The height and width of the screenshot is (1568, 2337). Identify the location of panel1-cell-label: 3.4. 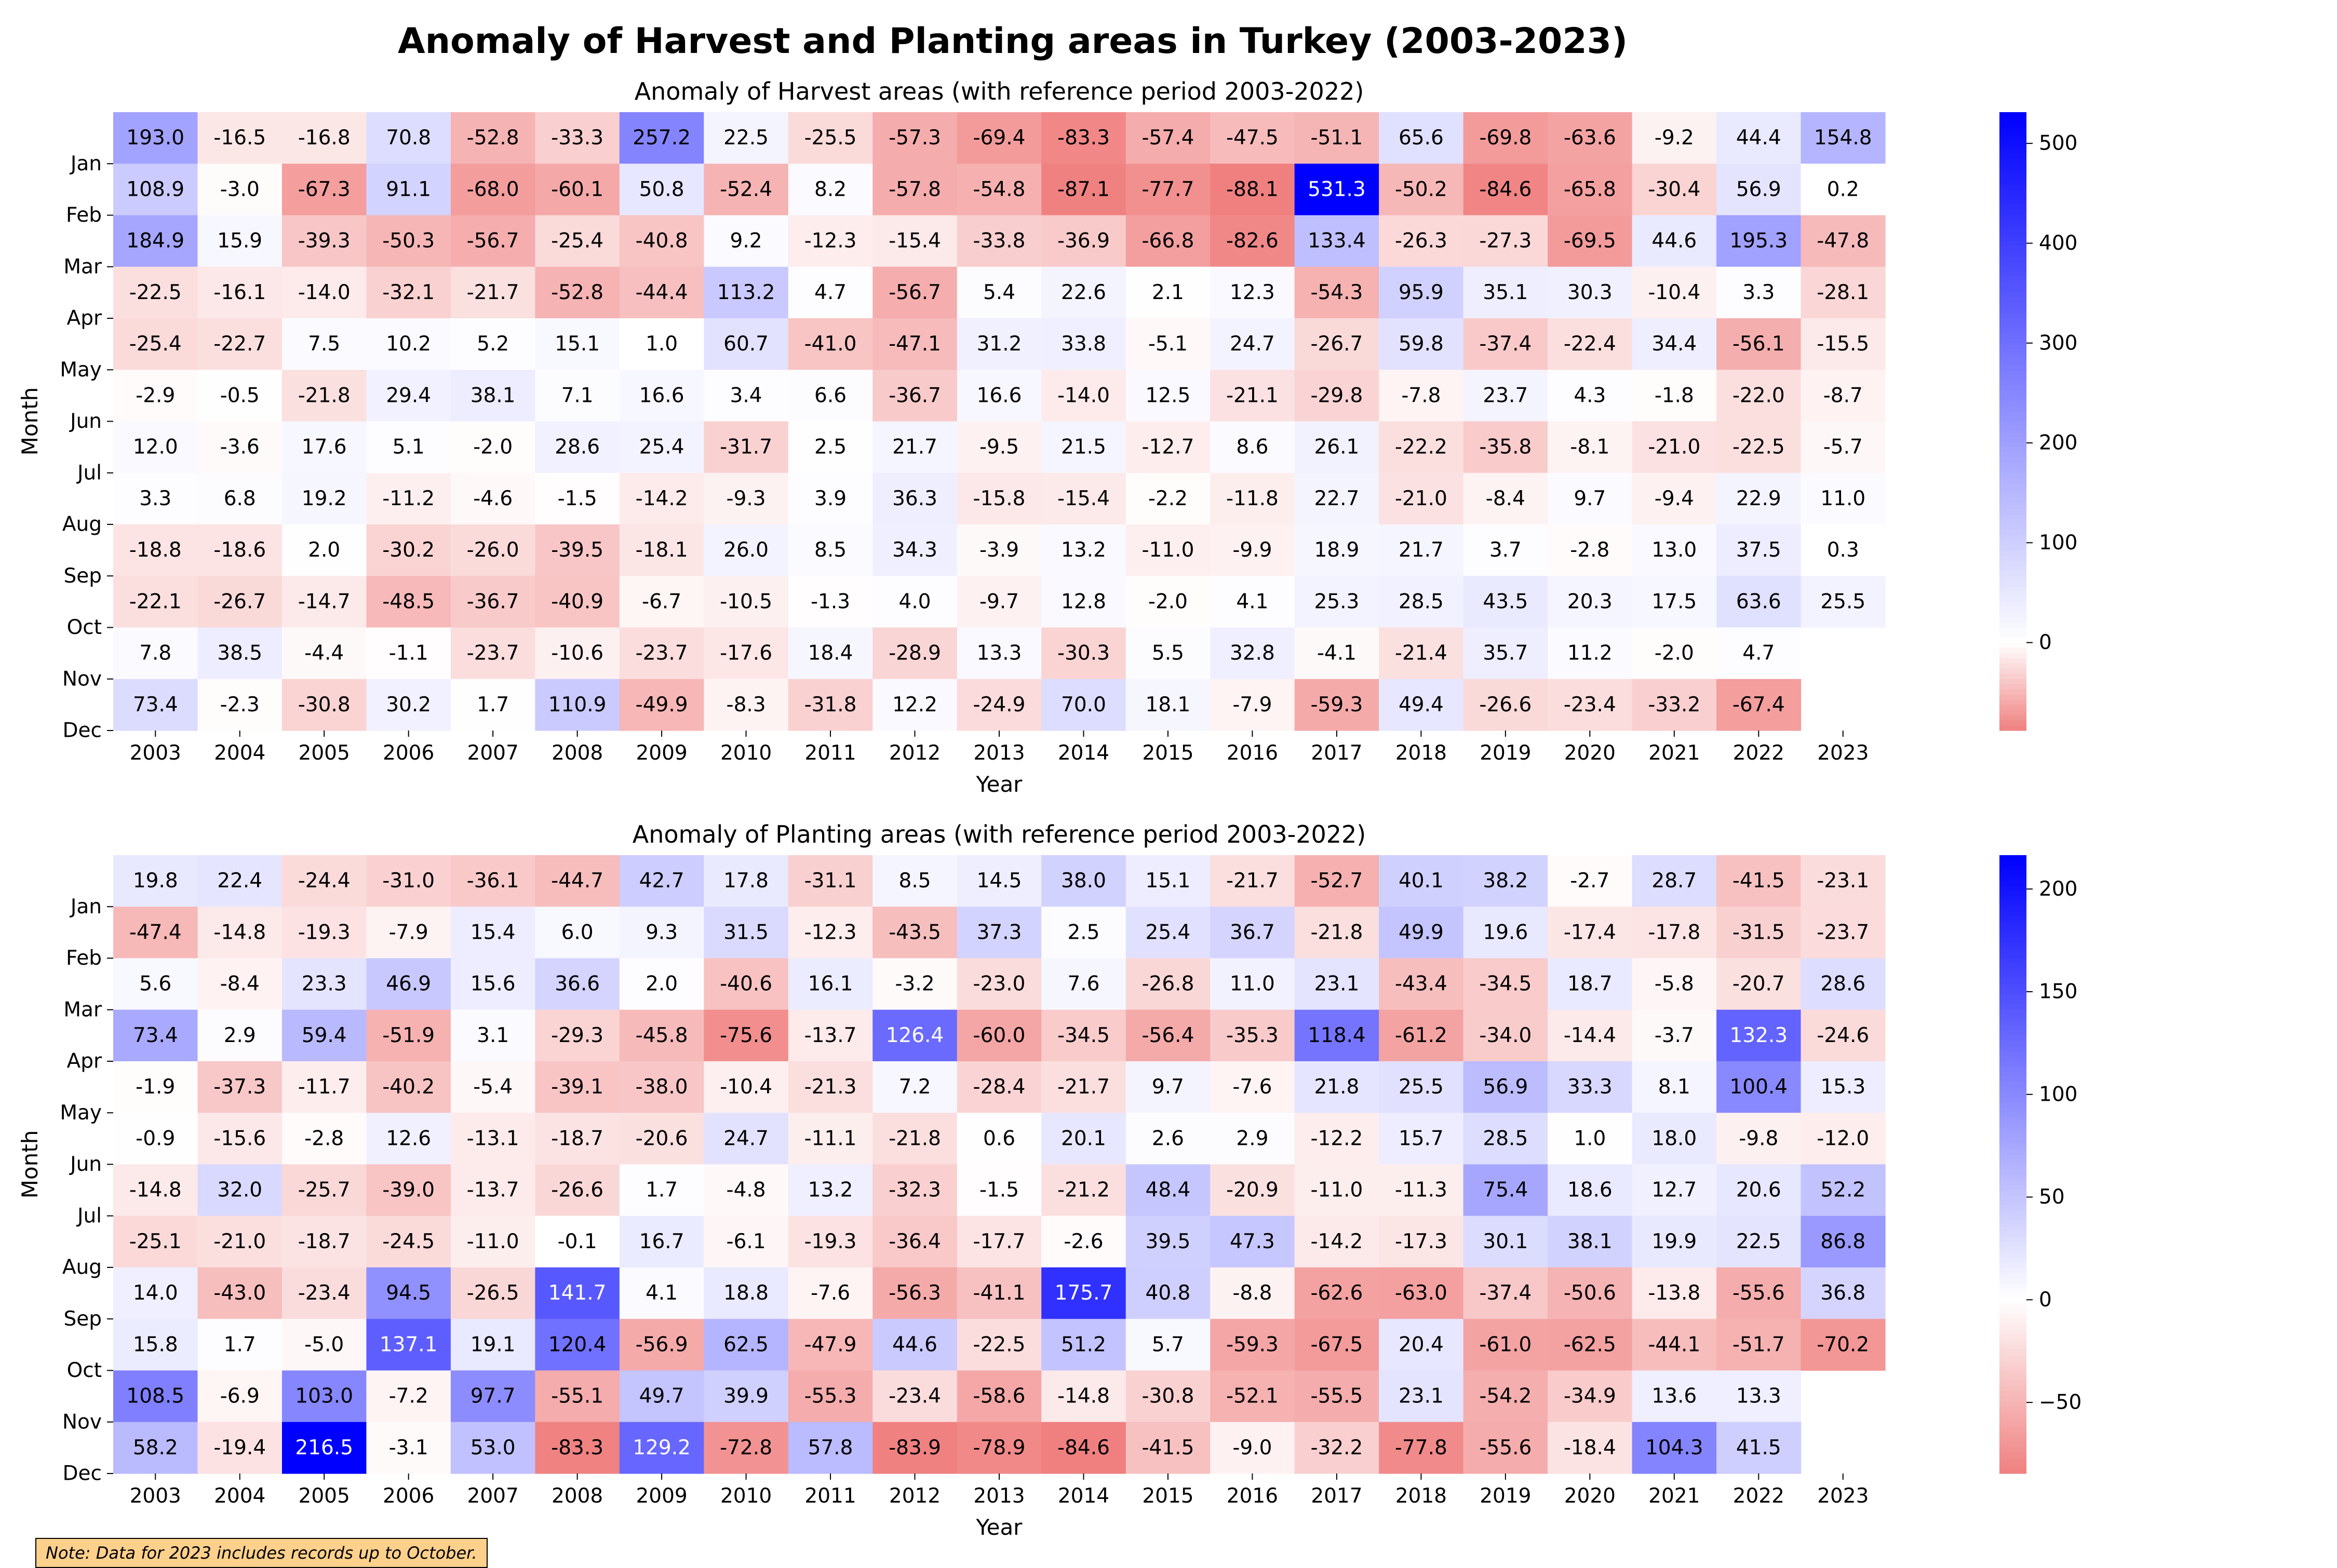
(746, 395).